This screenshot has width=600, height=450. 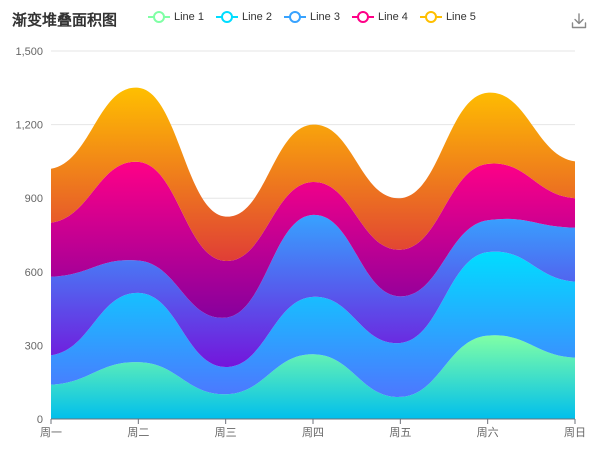 I want to click on download-icon, so click(x=579, y=21).